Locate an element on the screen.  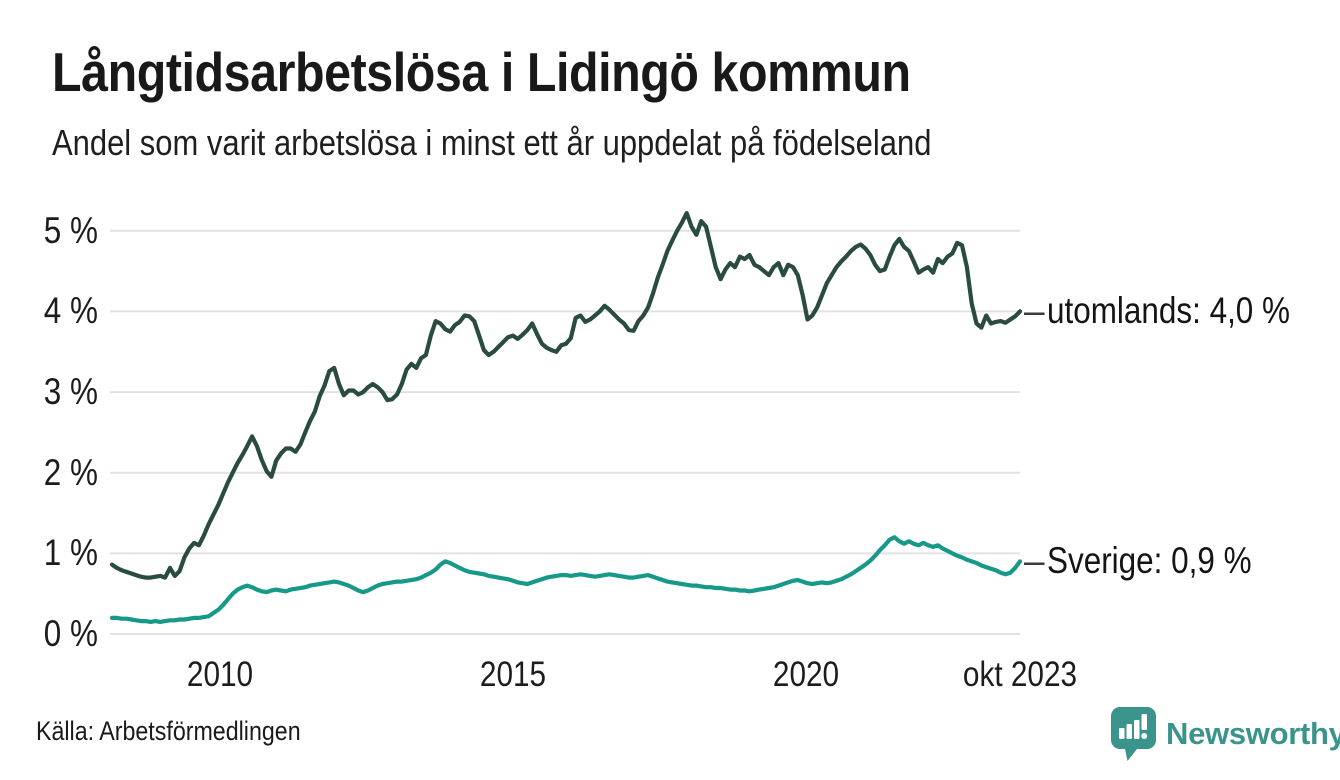
x-axis-label: 2015 is located at coordinates (513, 674).